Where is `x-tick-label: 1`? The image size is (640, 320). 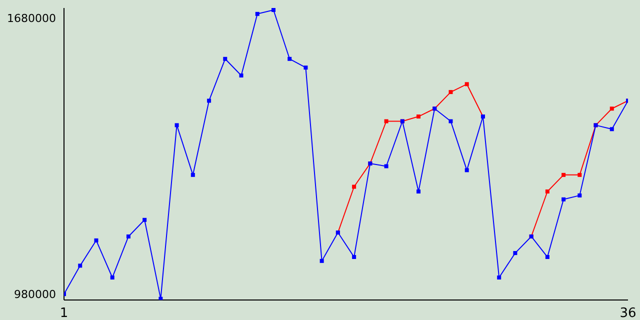 x-tick-label: 1 is located at coordinates (64, 313).